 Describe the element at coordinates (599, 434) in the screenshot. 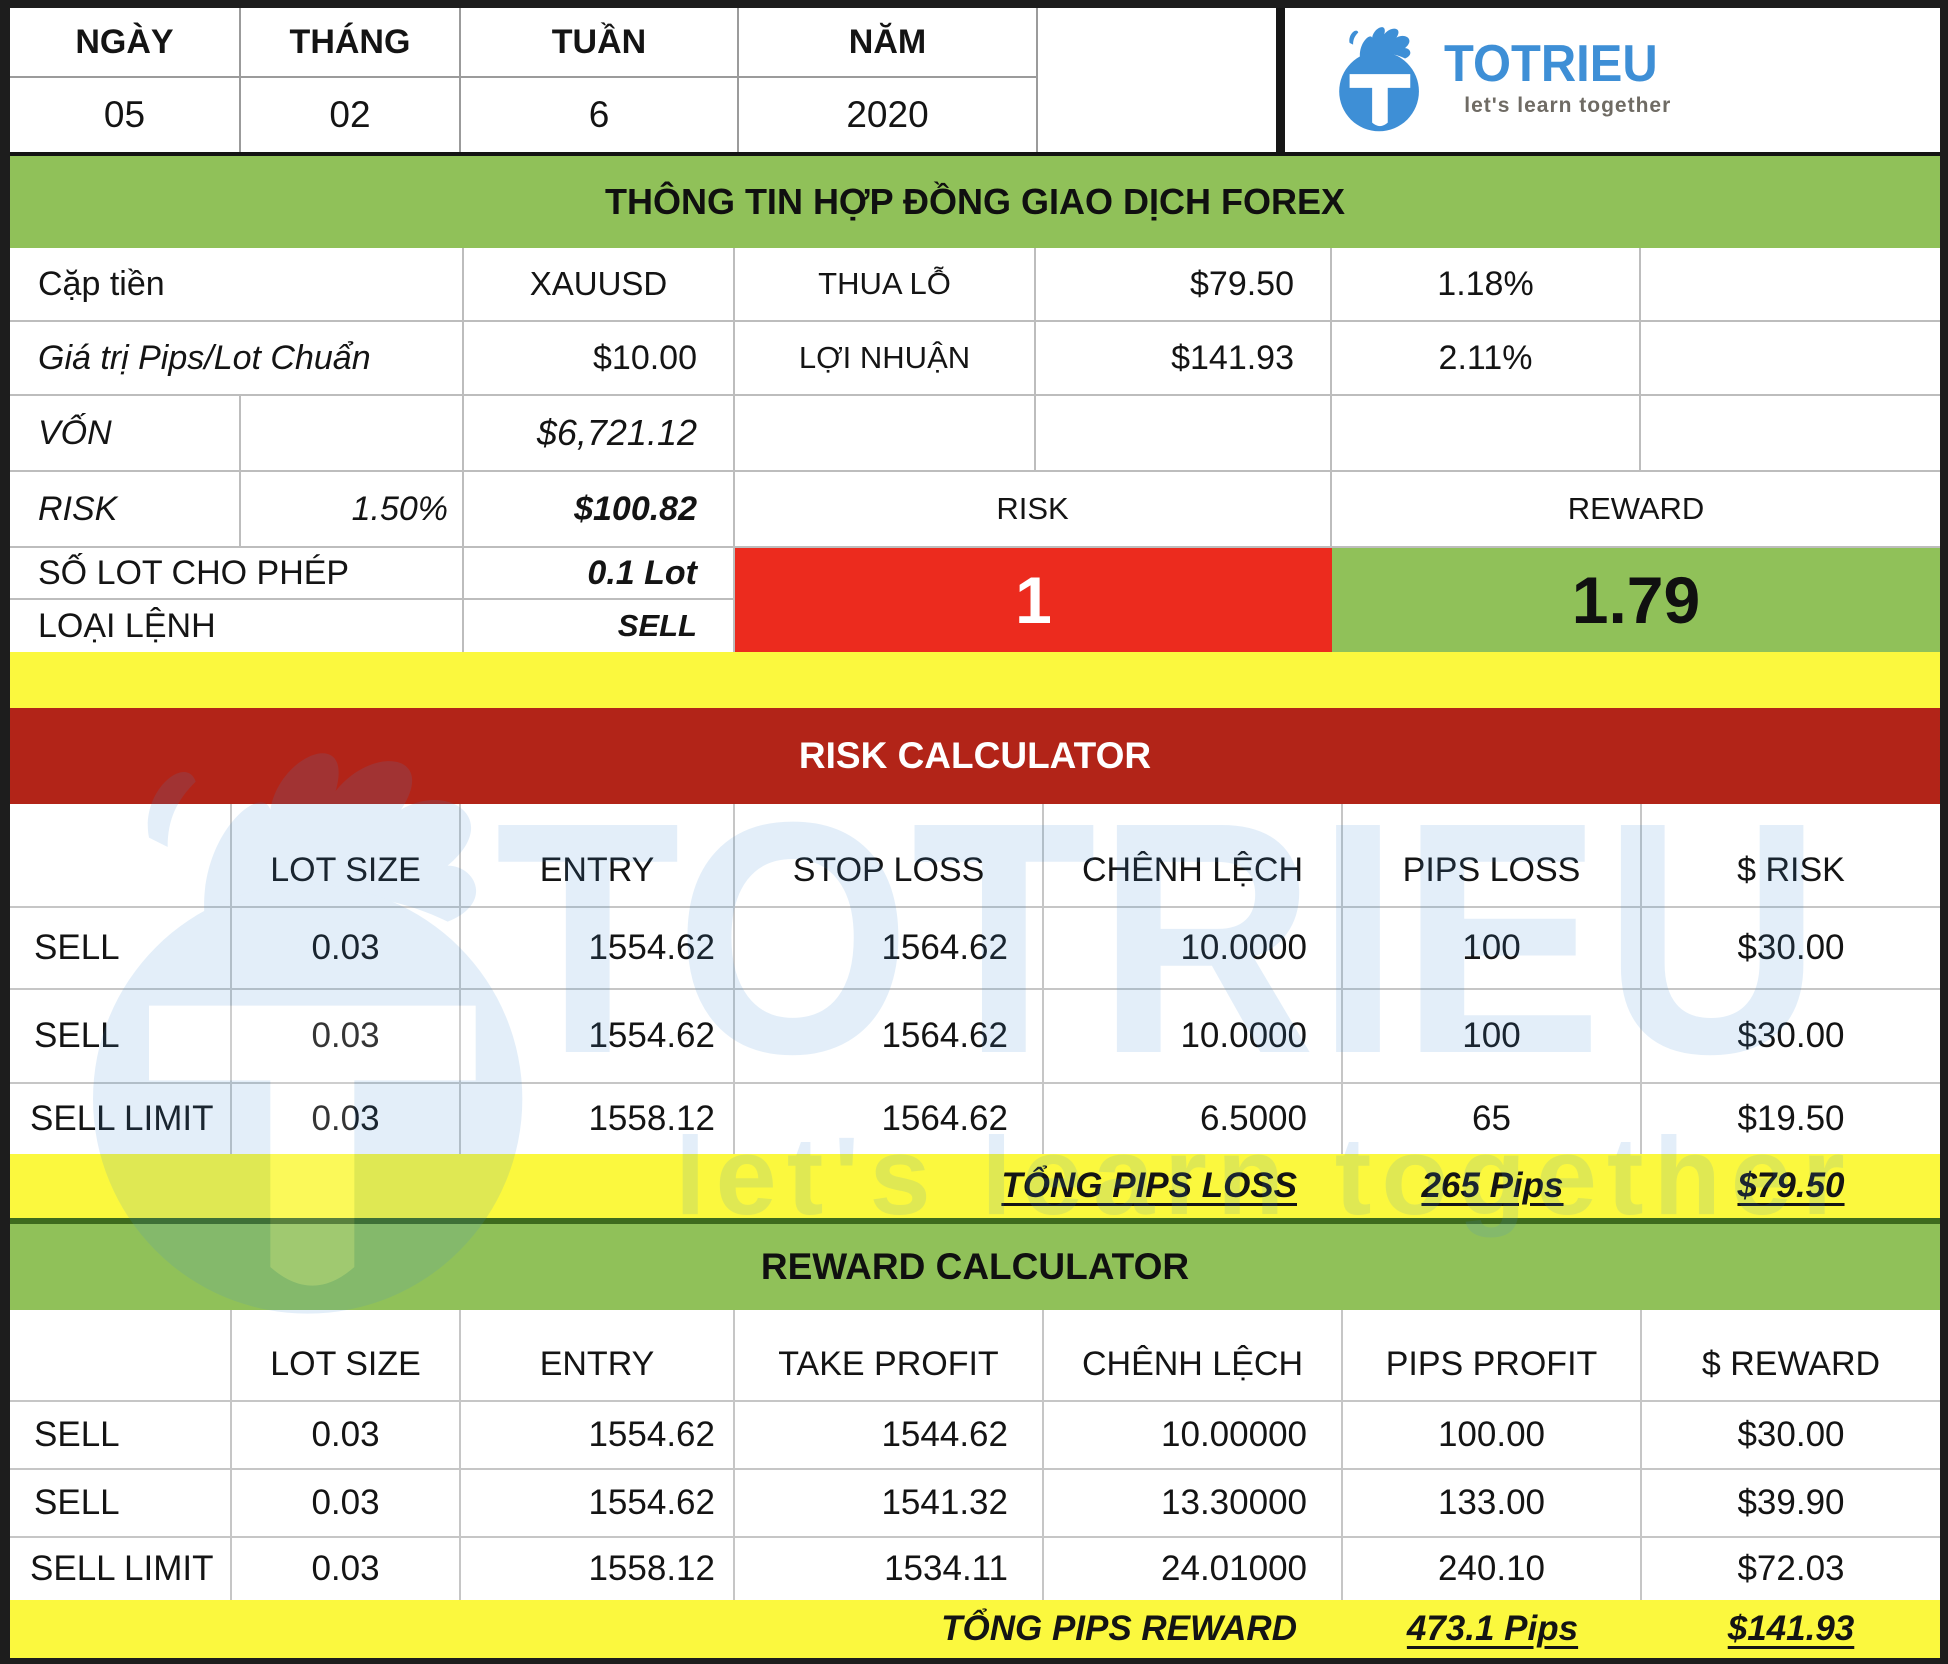

I see `von-value: $6,721.12` at that location.